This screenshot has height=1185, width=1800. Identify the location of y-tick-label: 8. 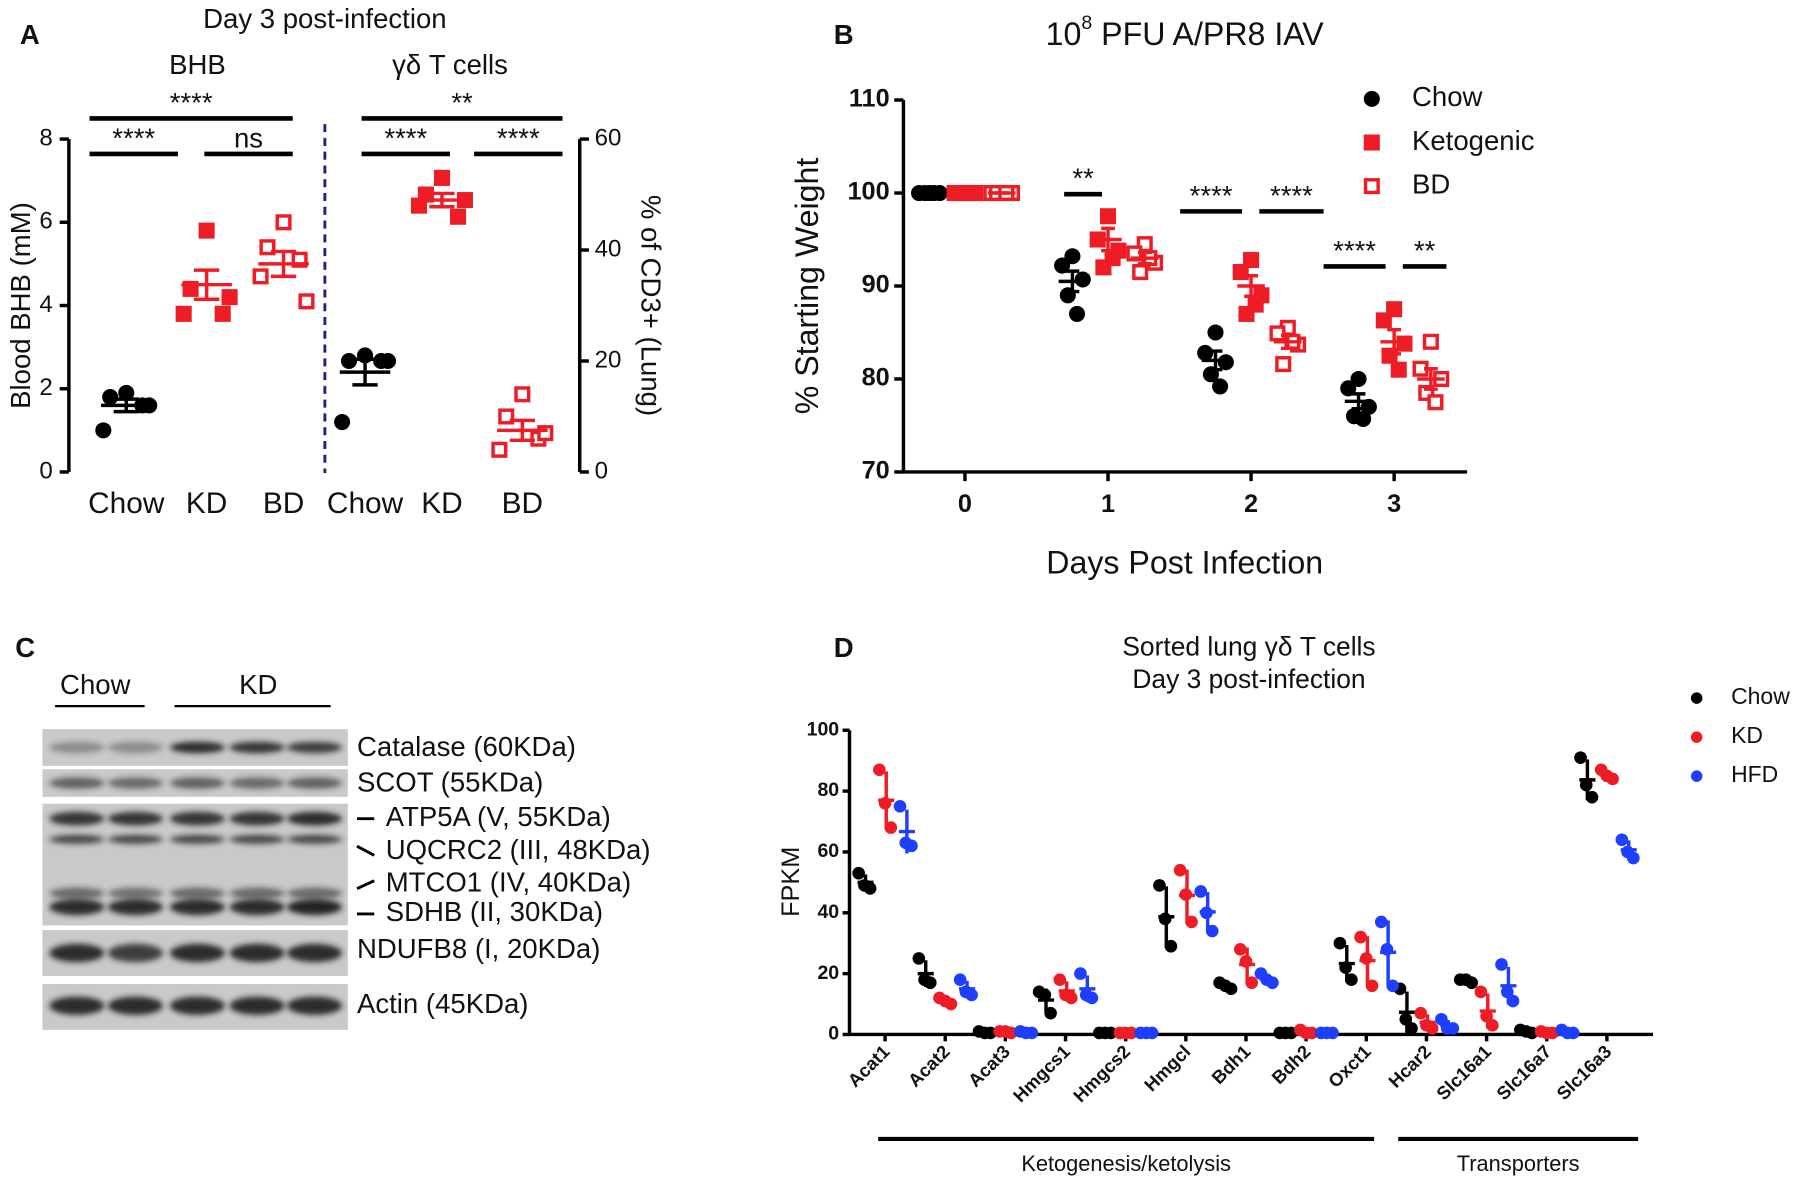
(45, 137).